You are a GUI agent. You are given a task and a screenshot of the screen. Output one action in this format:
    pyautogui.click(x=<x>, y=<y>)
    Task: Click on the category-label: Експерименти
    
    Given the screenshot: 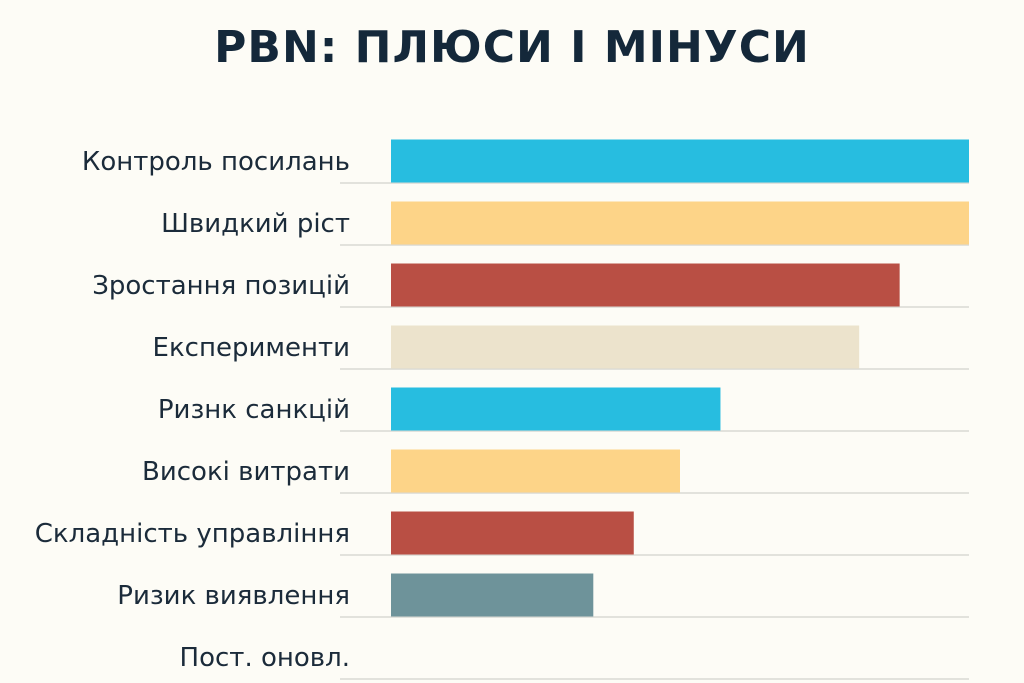 What is the action you would take?
    pyautogui.click(x=251, y=348)
    